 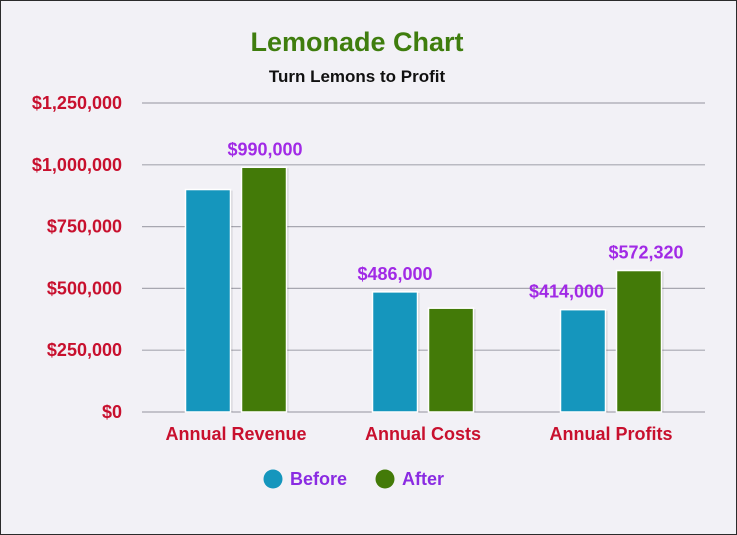 I want to click on data-label: $414,000, so click(x=566, y=292).